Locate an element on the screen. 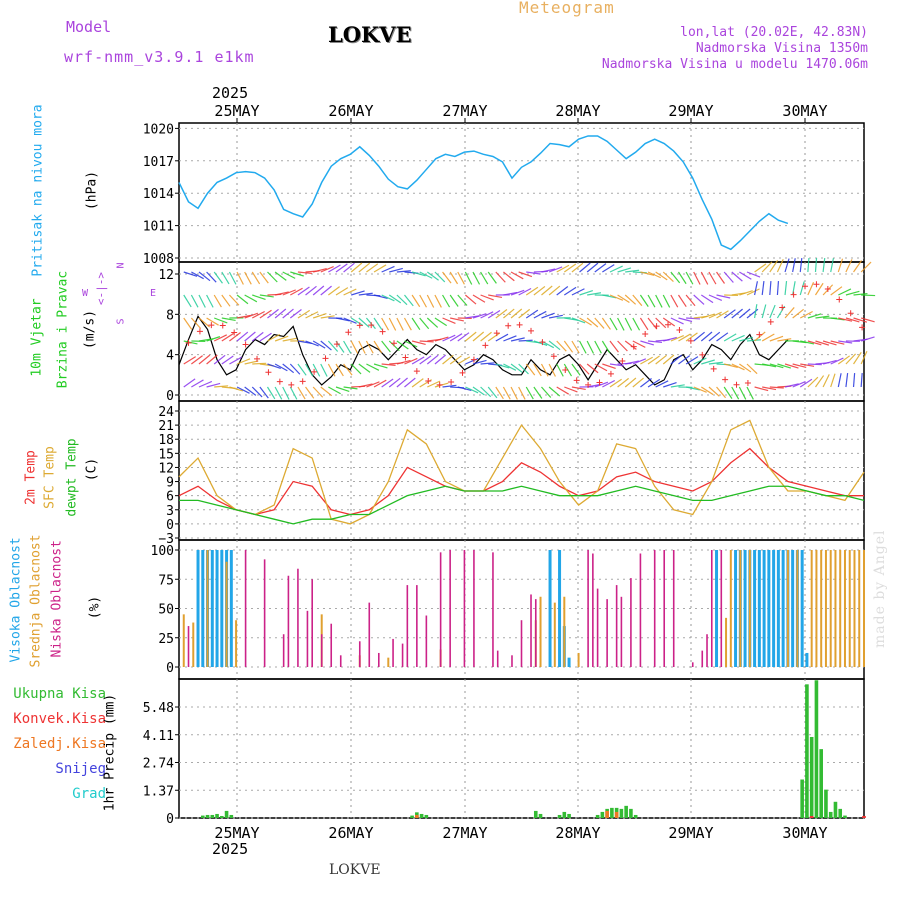 This screenshot has height=900, width=900. year-top: 2025 is located at coordinates (230, 93).